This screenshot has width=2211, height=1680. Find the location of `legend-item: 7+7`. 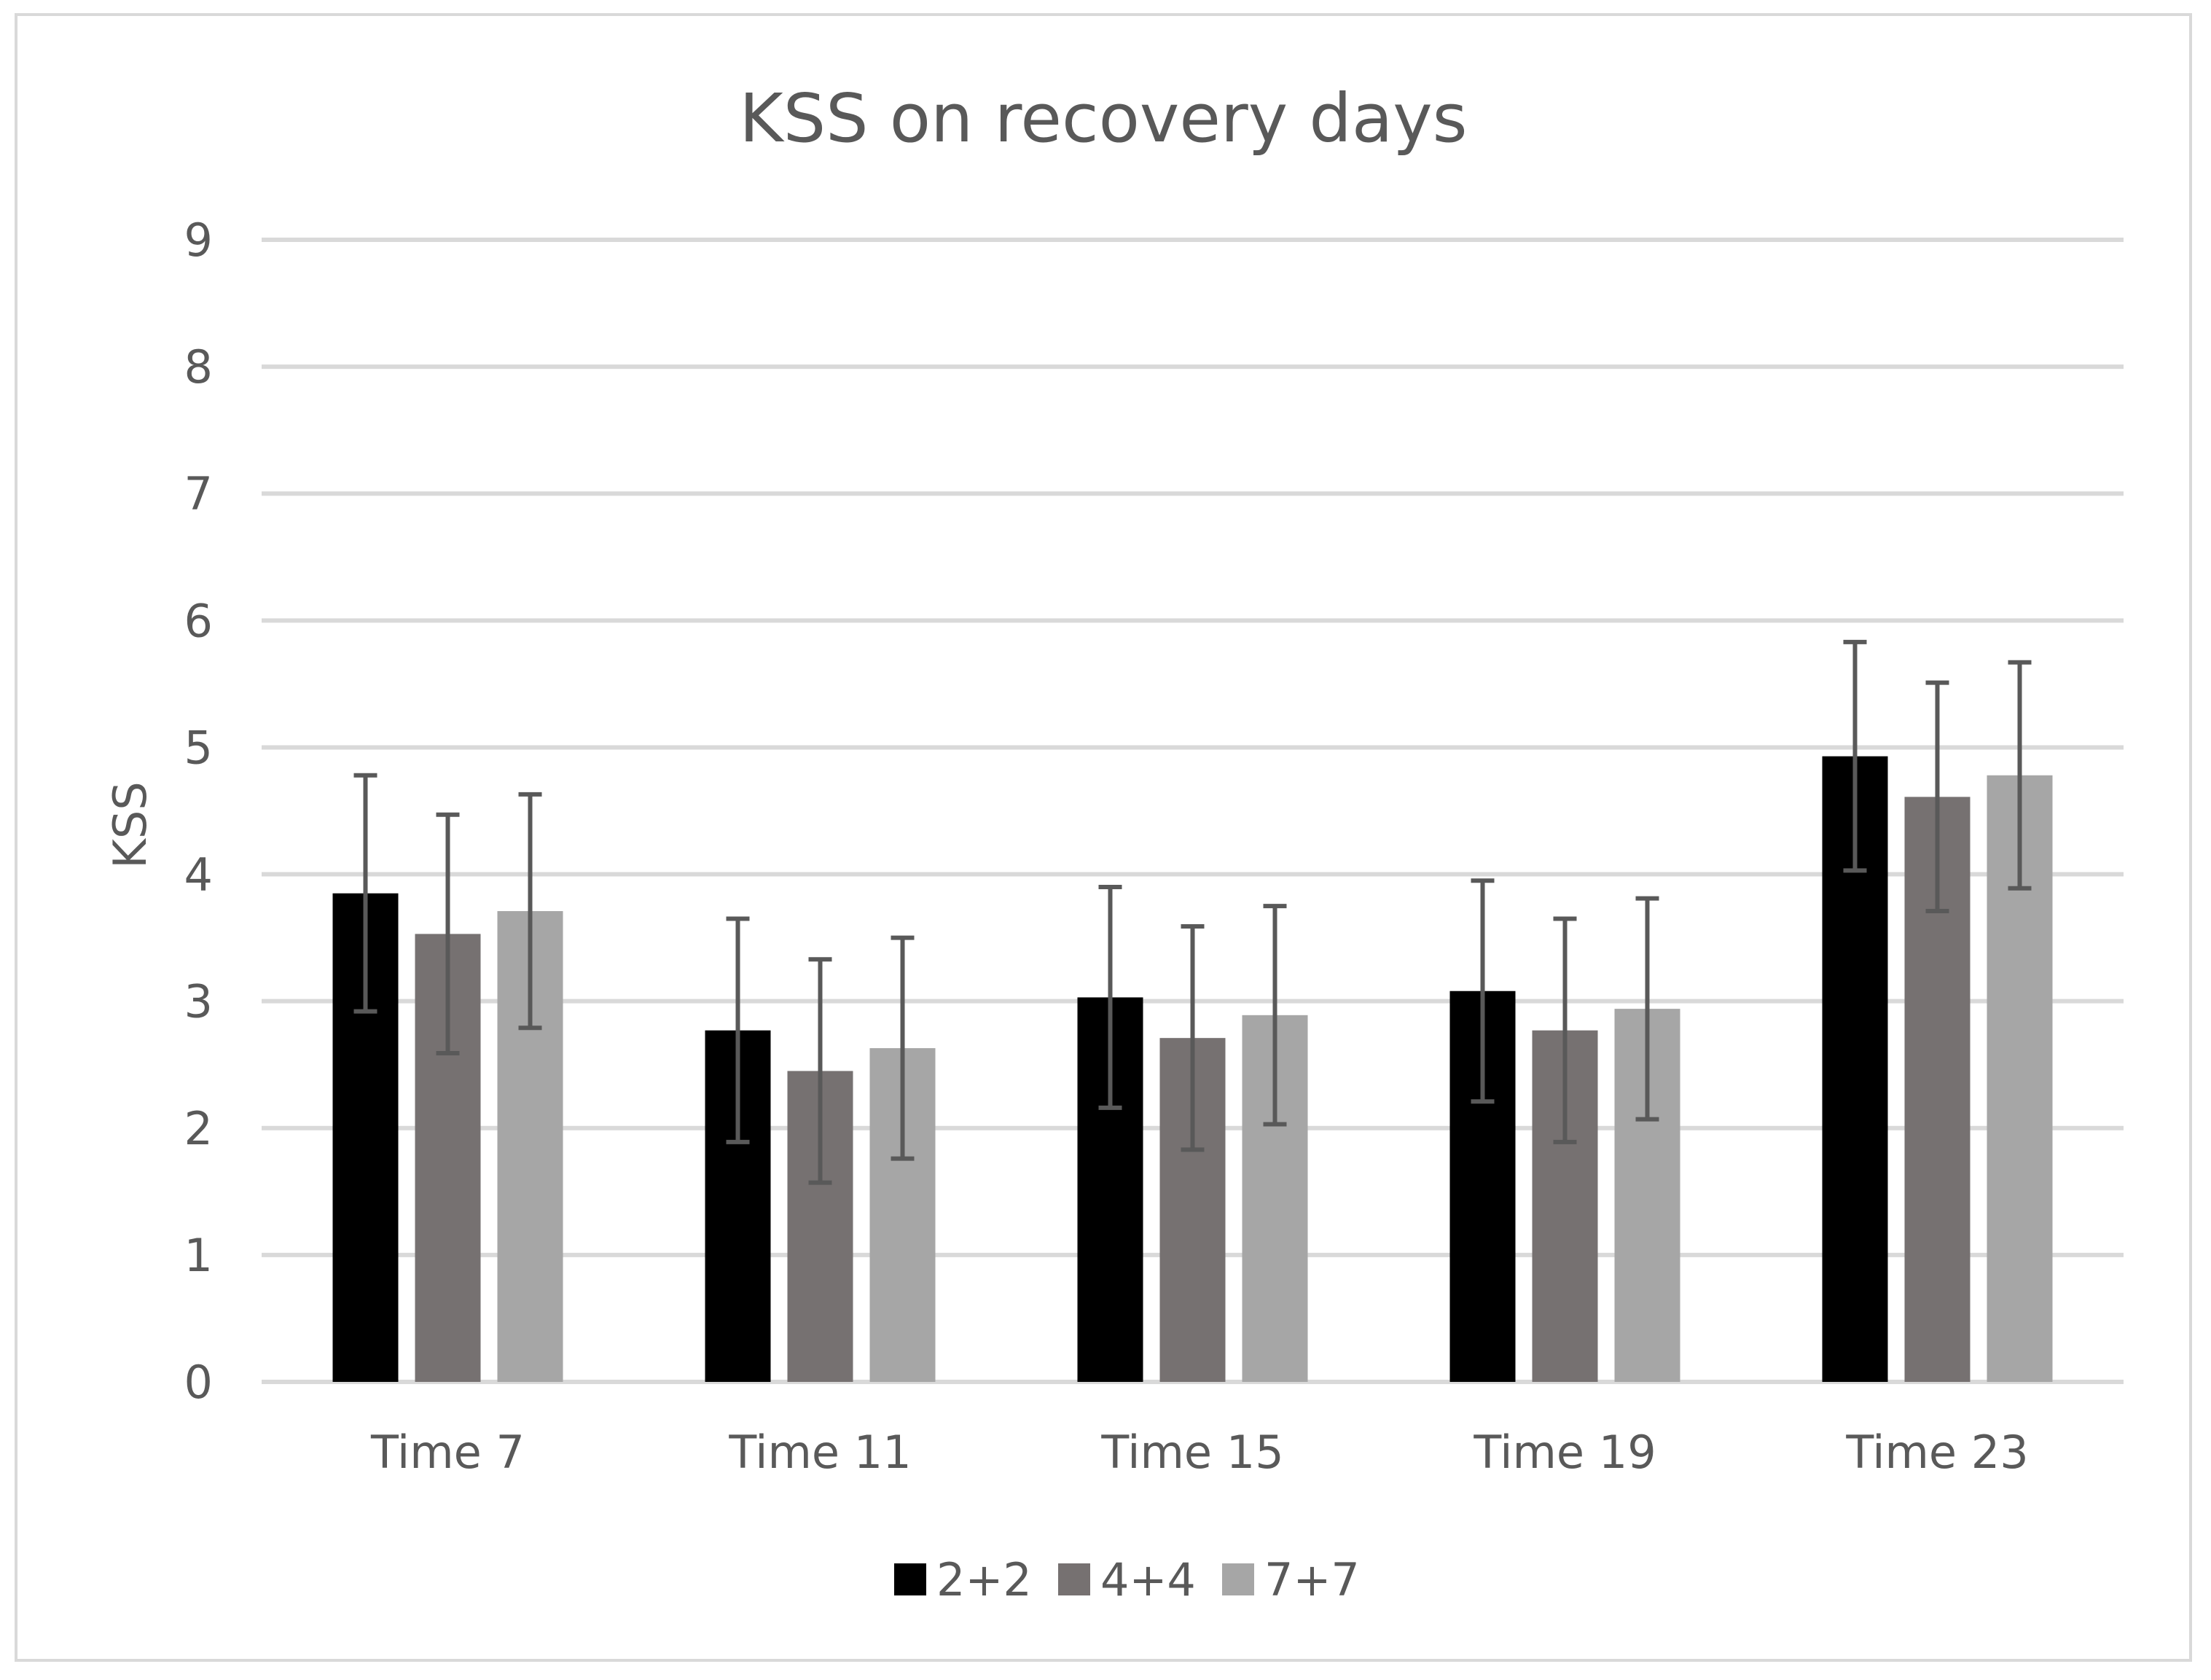

legend-item: 7+7 is located at coordinates (1291, 1580).